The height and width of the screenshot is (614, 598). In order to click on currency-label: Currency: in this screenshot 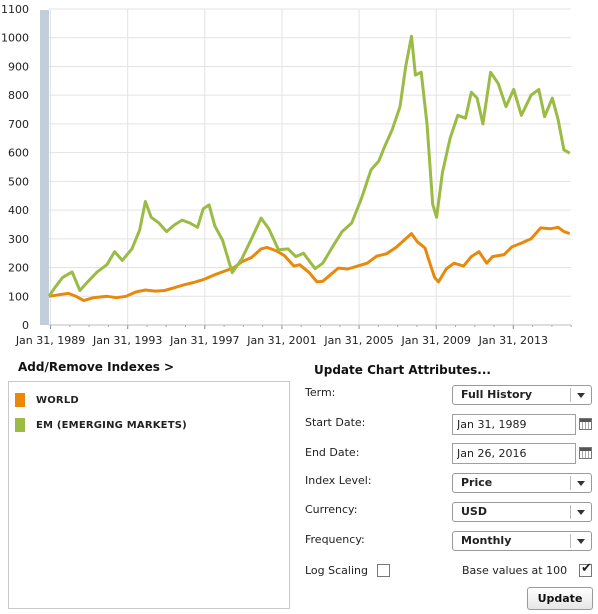, I will do `click(331, 509)`.